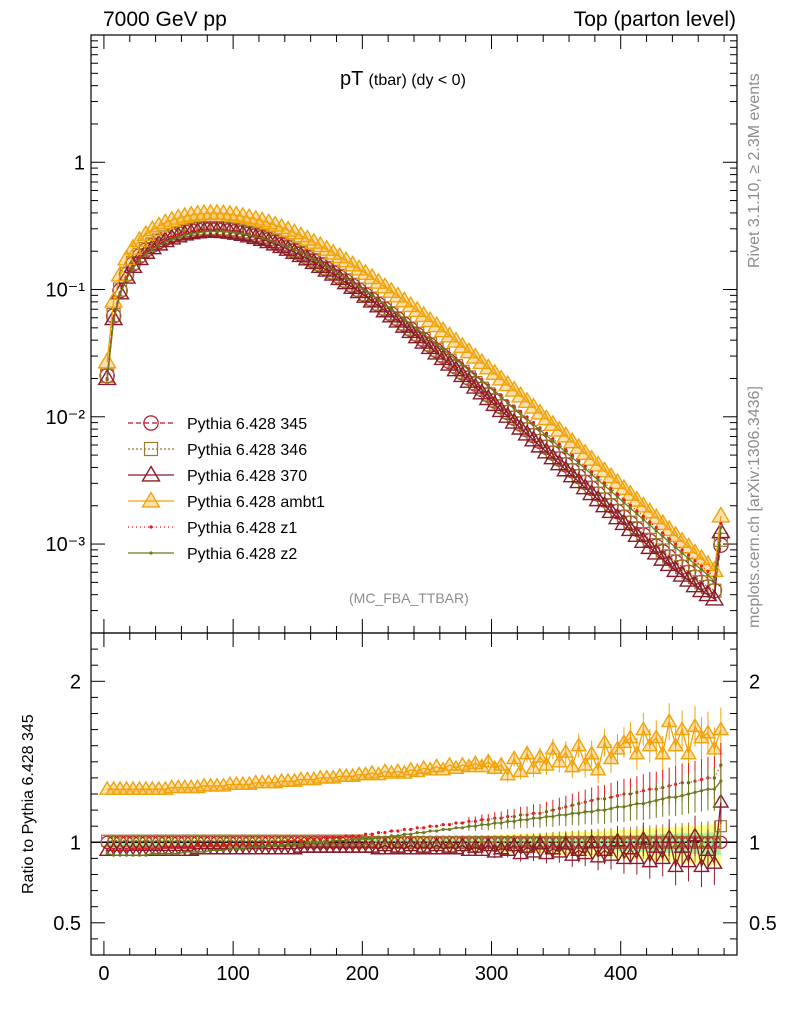 This screenshot has height=1024, width=786. What do you see at coordinates (491, 974) in the screenshot?
I see `x-tick-label: 300` at bounding box center [491, 974].